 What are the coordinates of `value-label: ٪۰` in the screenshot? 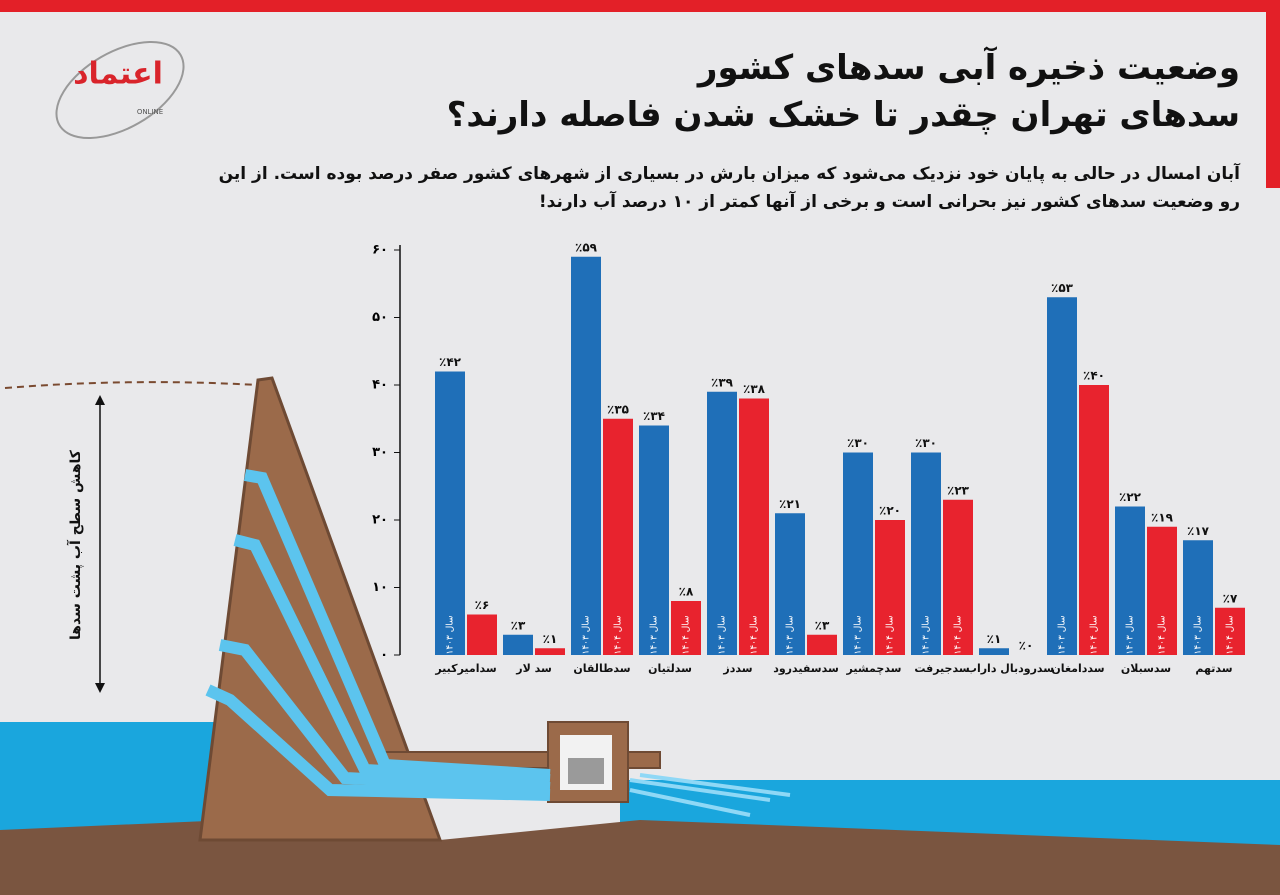 It's located at (1026, 646).